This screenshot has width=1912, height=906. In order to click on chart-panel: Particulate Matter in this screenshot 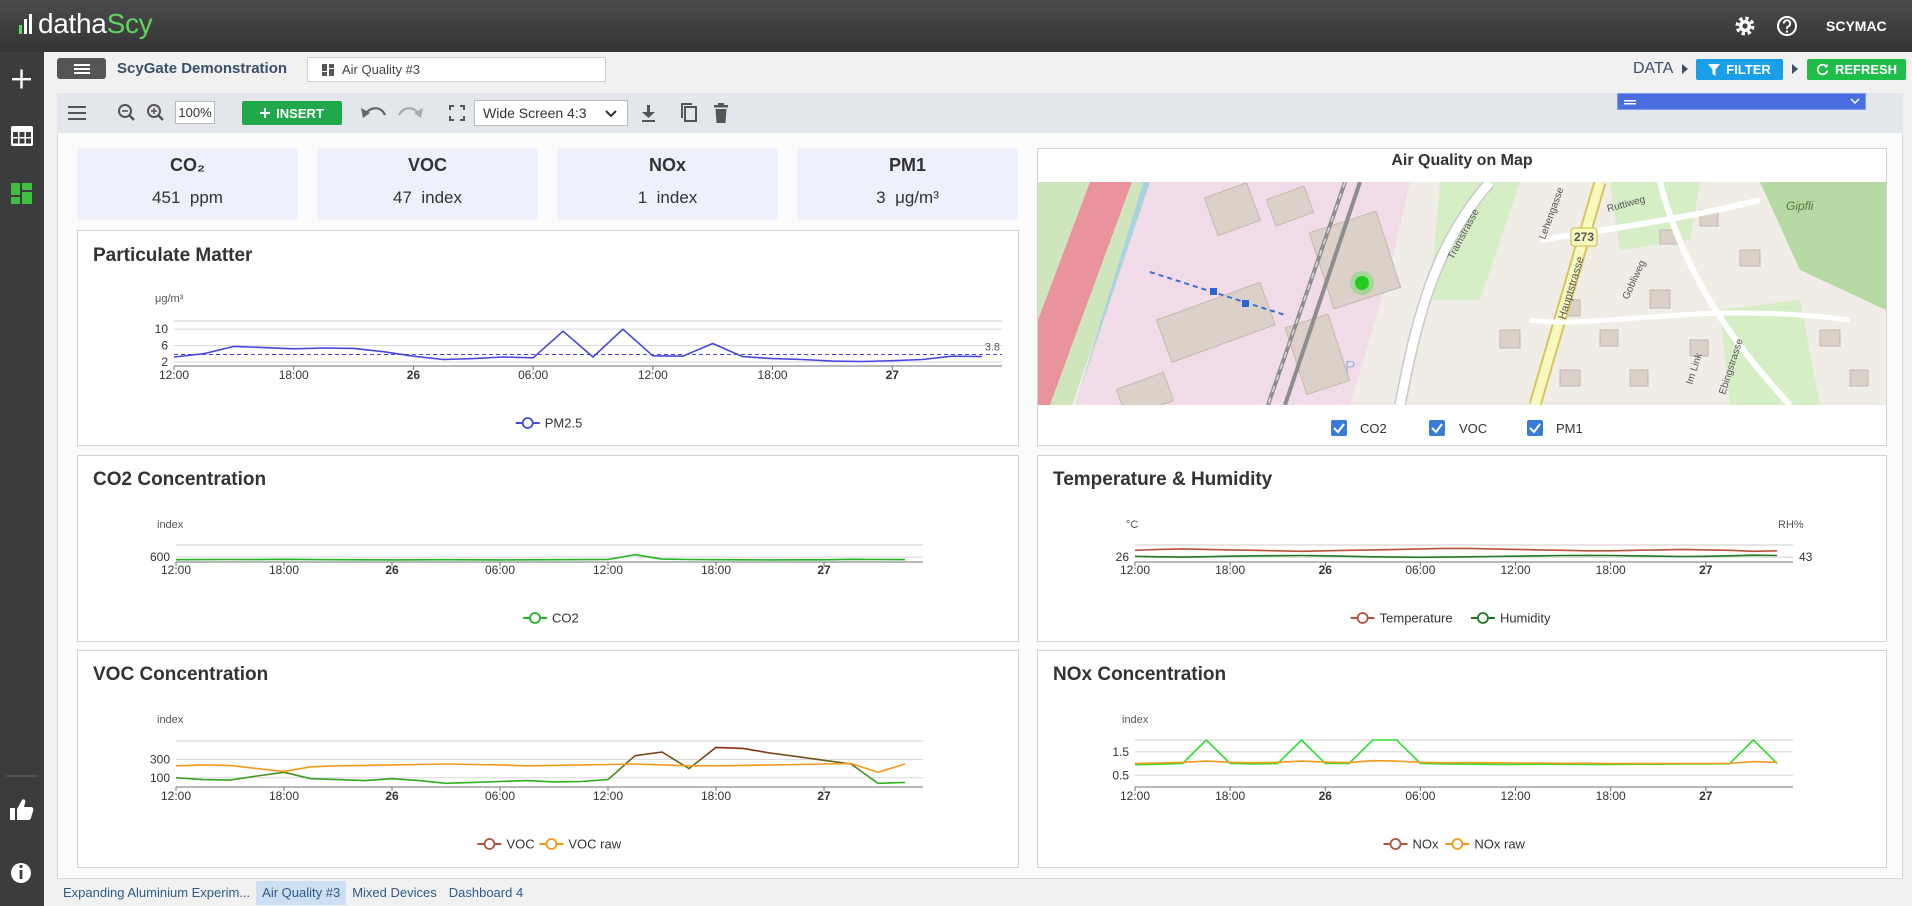, I will do `click(548, 338)`.